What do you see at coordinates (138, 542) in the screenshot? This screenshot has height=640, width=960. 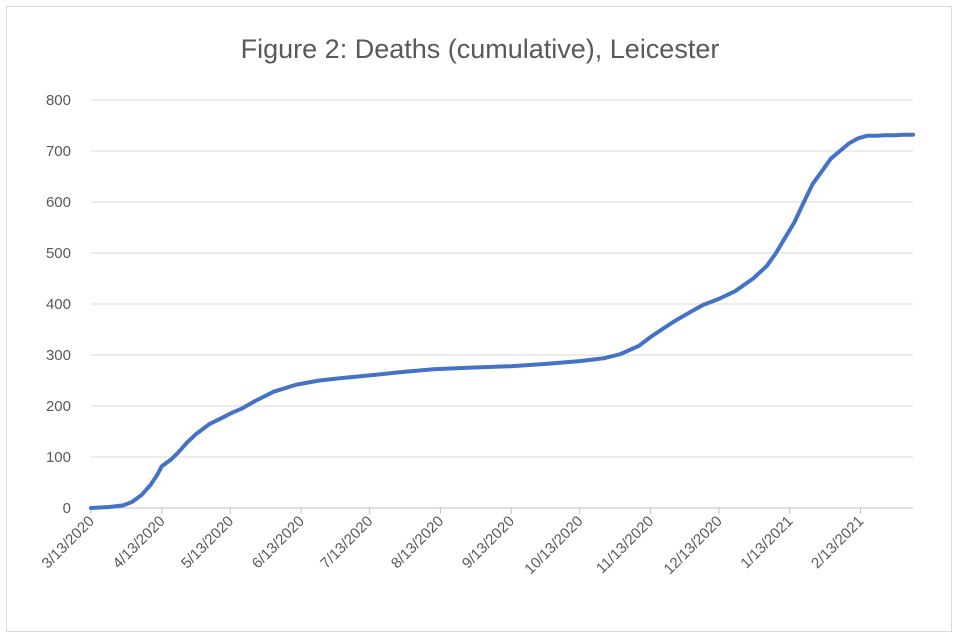 I see `x-tick-label: 4/13/2020` at bounding box center [138, 542].